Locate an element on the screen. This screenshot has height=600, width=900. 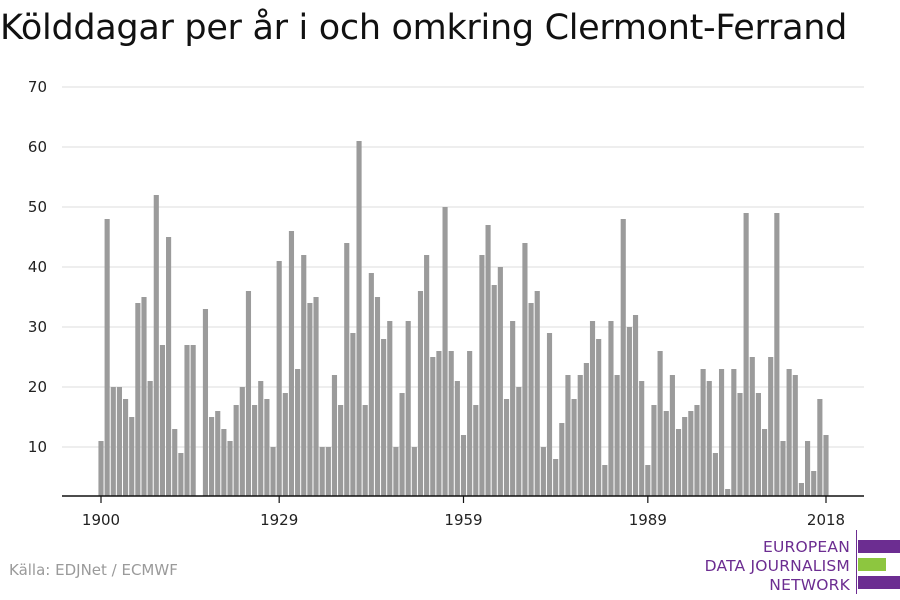
bar-2015 is located at coordinates (808, 468).